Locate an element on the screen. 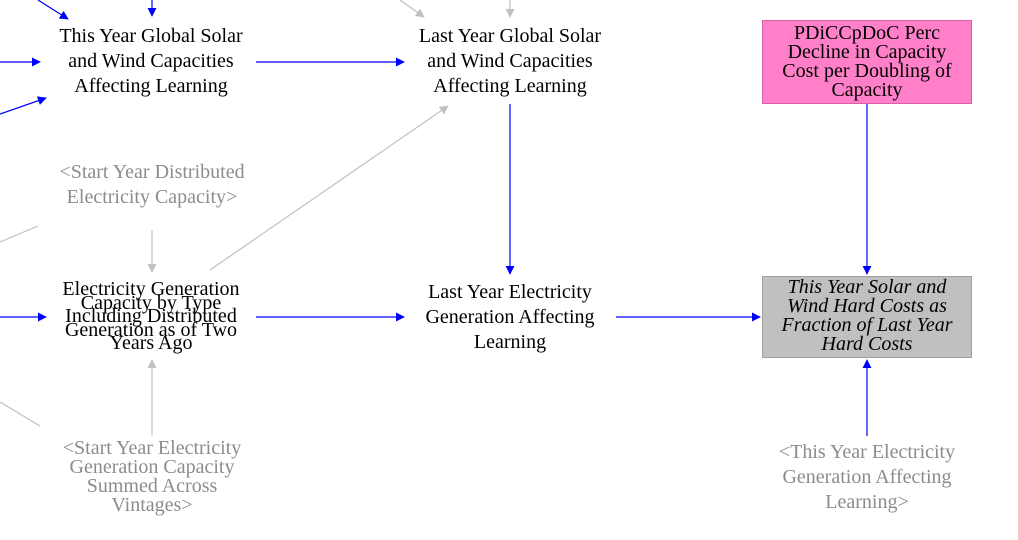 This screenshot has height=540, width=1018. arrow-offscreen-to-this-year-capacities-top is located at coordinates (53, 10).